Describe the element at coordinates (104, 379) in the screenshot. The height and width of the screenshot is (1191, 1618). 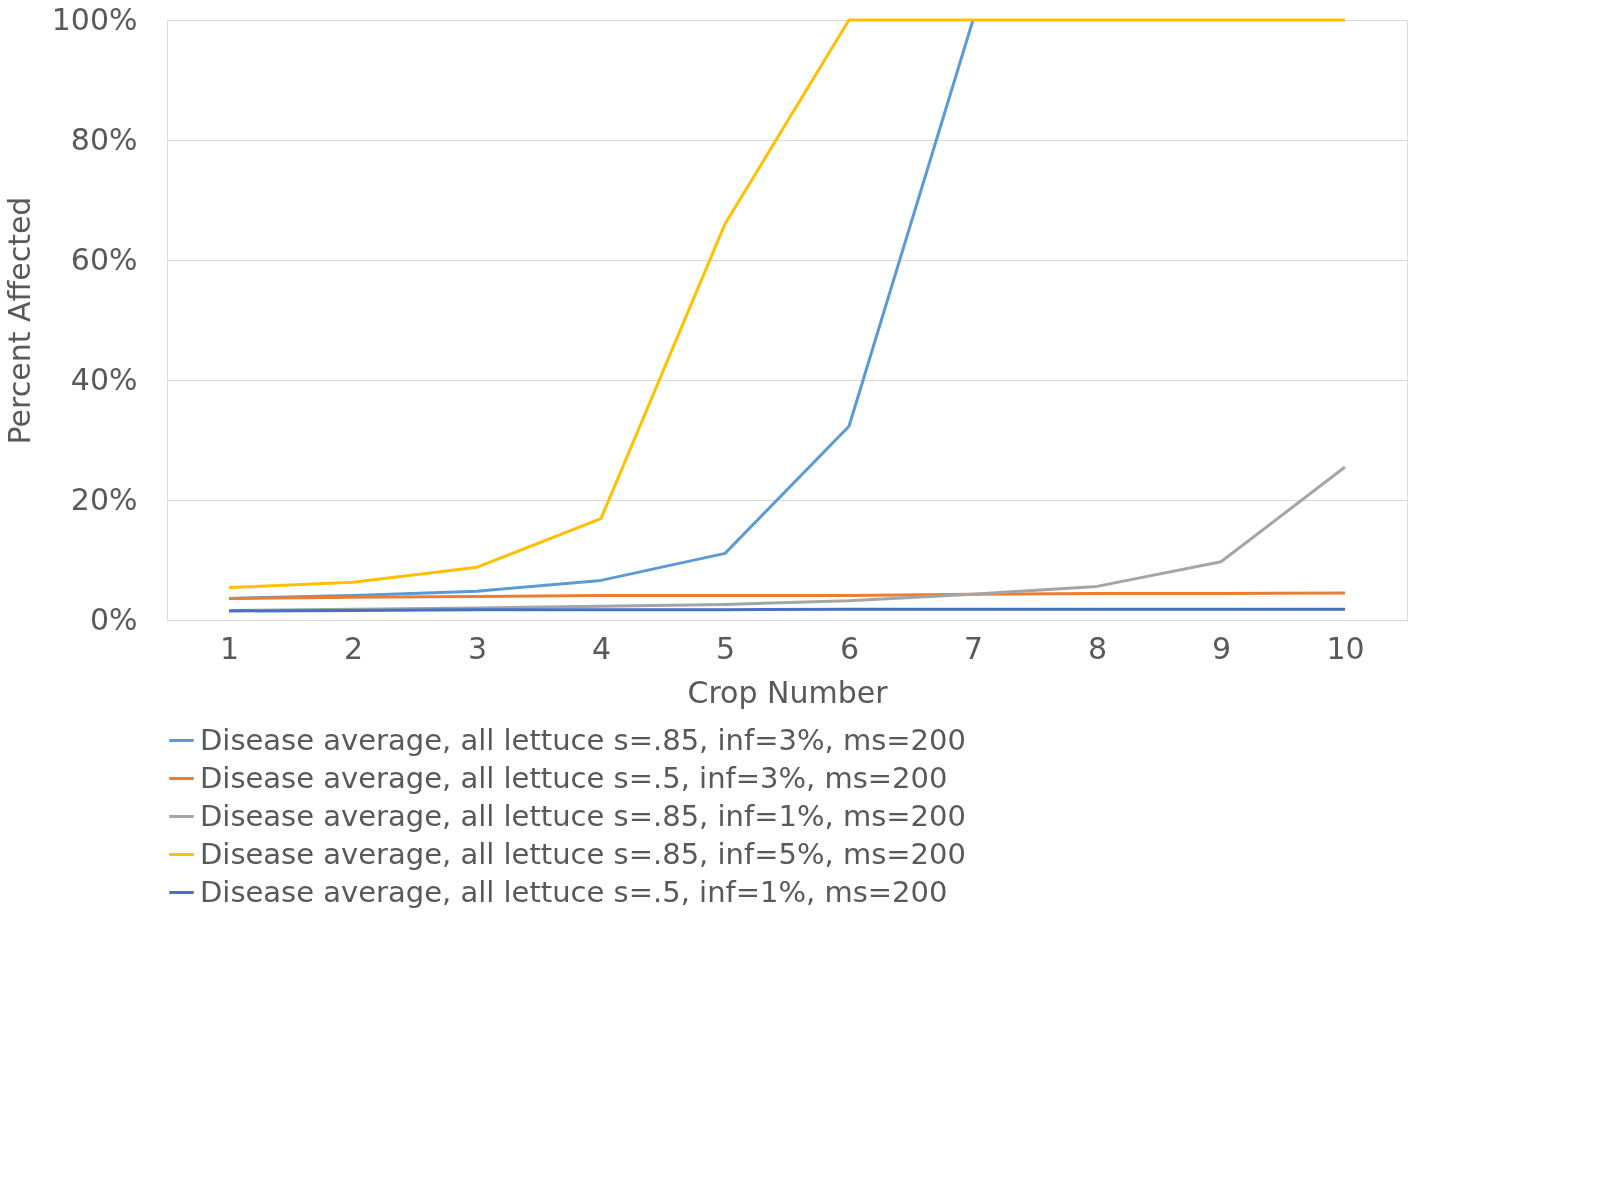
I see `y-tick-label: 40%` at that location.